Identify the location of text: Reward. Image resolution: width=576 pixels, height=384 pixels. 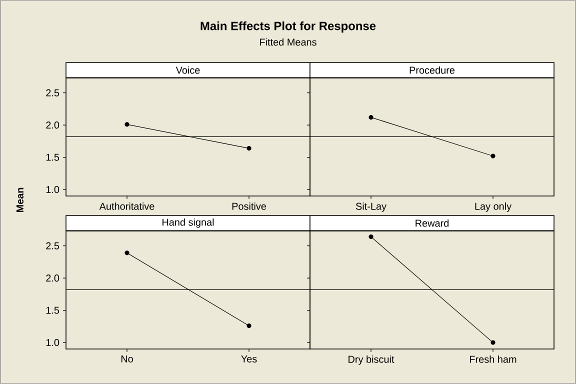
(432, 223).